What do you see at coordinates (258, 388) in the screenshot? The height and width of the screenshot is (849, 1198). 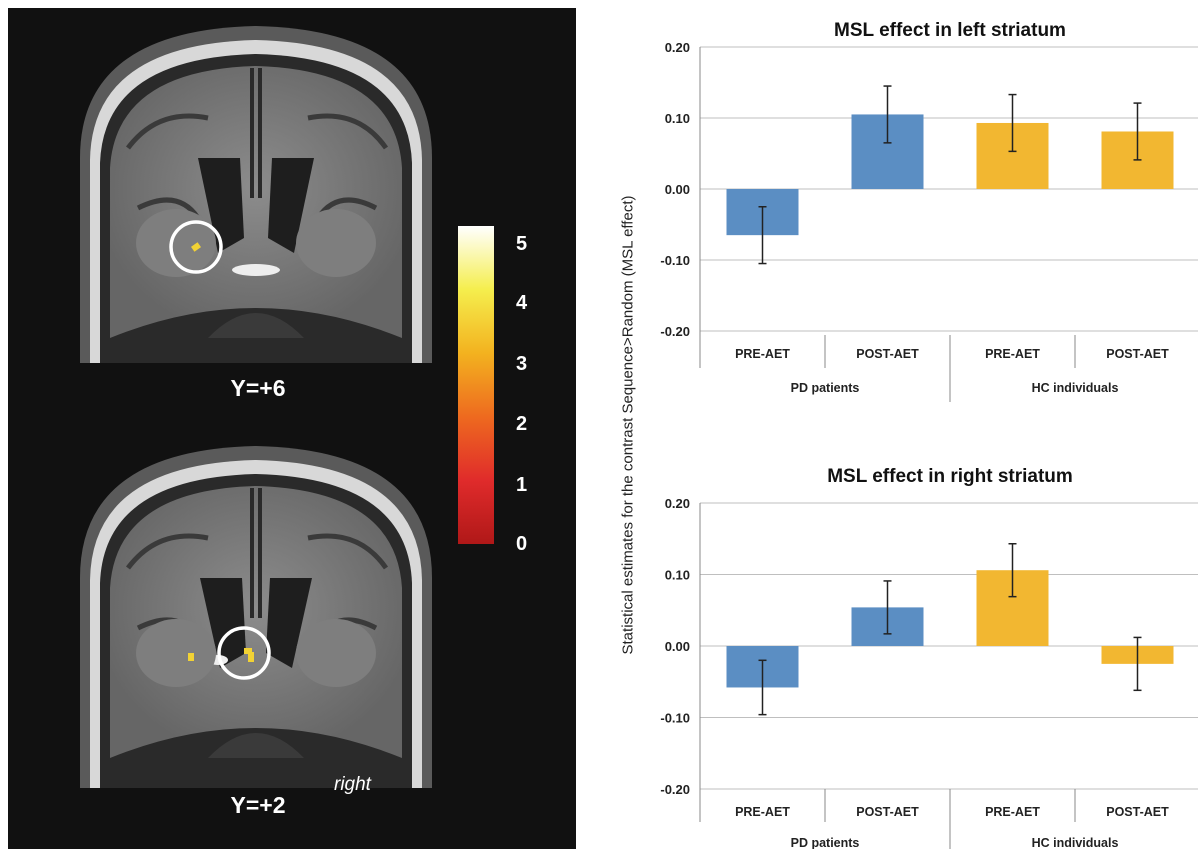 I see `slice-label-top: Y=+6` at bounding box center [258, 388].